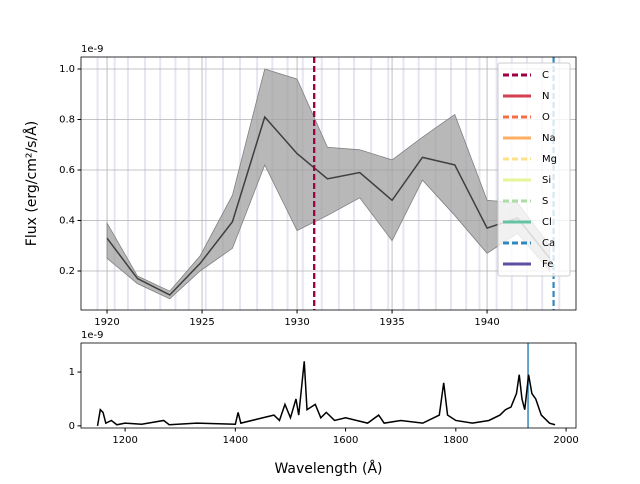 Image resolution: width=640 pixels, height=484 pixels. What do you see at coordinates (106, 322) in the screenshot?
I see `x-tick-label: 1920` at bounding box center [106, 322].